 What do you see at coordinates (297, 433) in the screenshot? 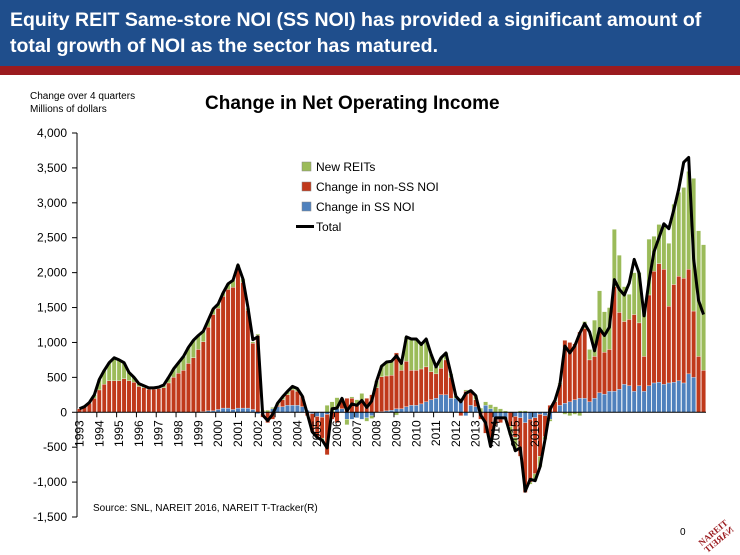
I see `x-tick-label: 2004` at bounding box center [297, 433].